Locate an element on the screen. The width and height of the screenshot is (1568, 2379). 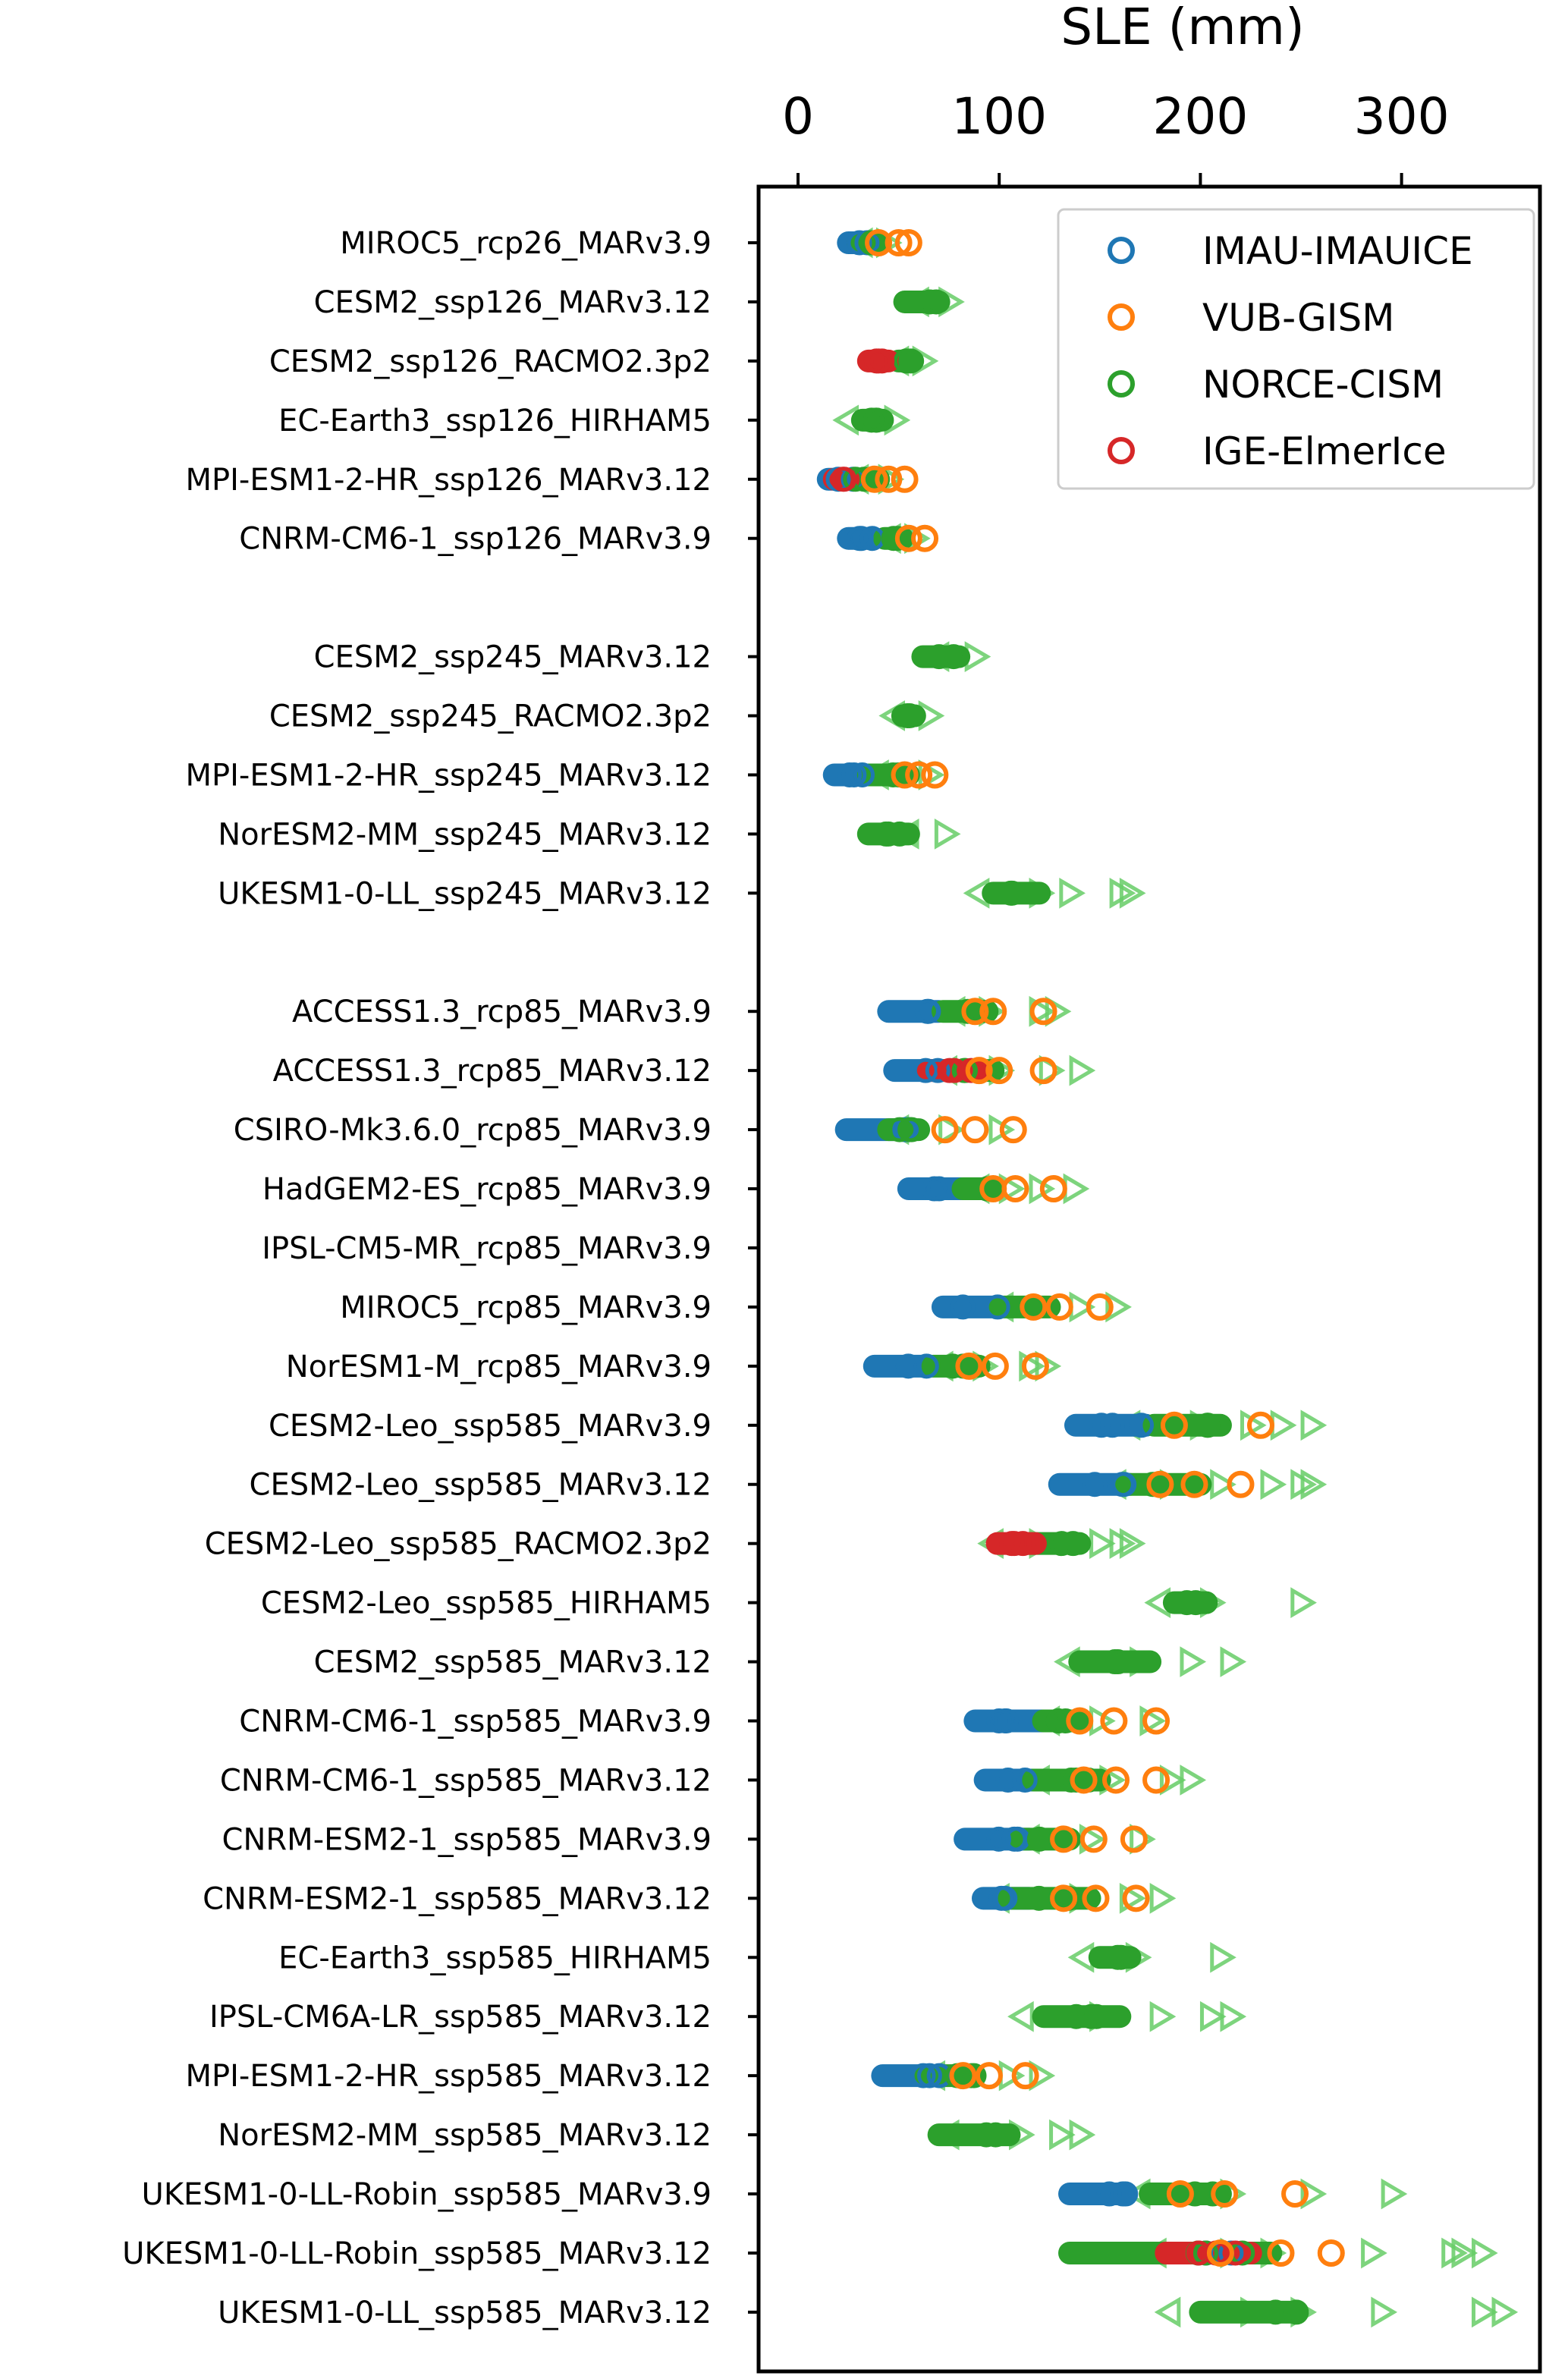
category-label: MPI-ESM1-2-HR_ssp585_MARv3.12 is located at coordinates (449, 2076).